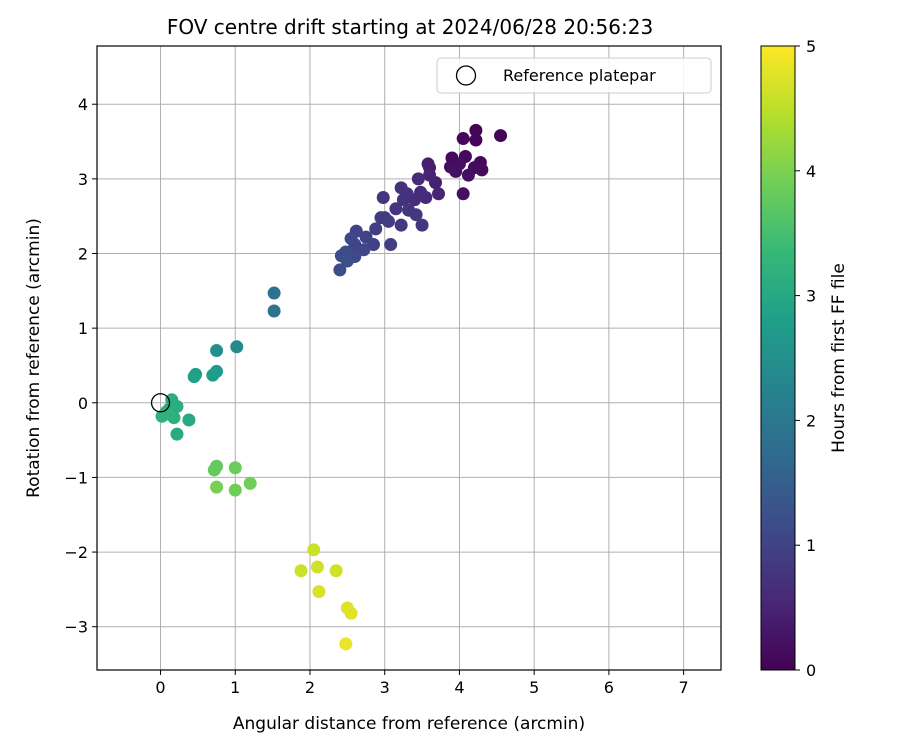 The height and width of the screenshot is (750, 900). I want to click on x-tick-label: 4, so click(459, 687).